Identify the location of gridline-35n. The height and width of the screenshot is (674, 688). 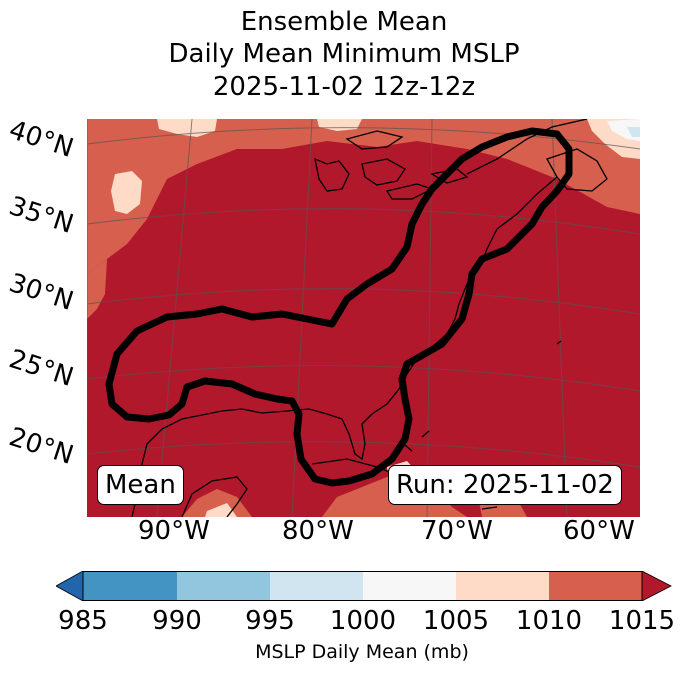
(363, 221).